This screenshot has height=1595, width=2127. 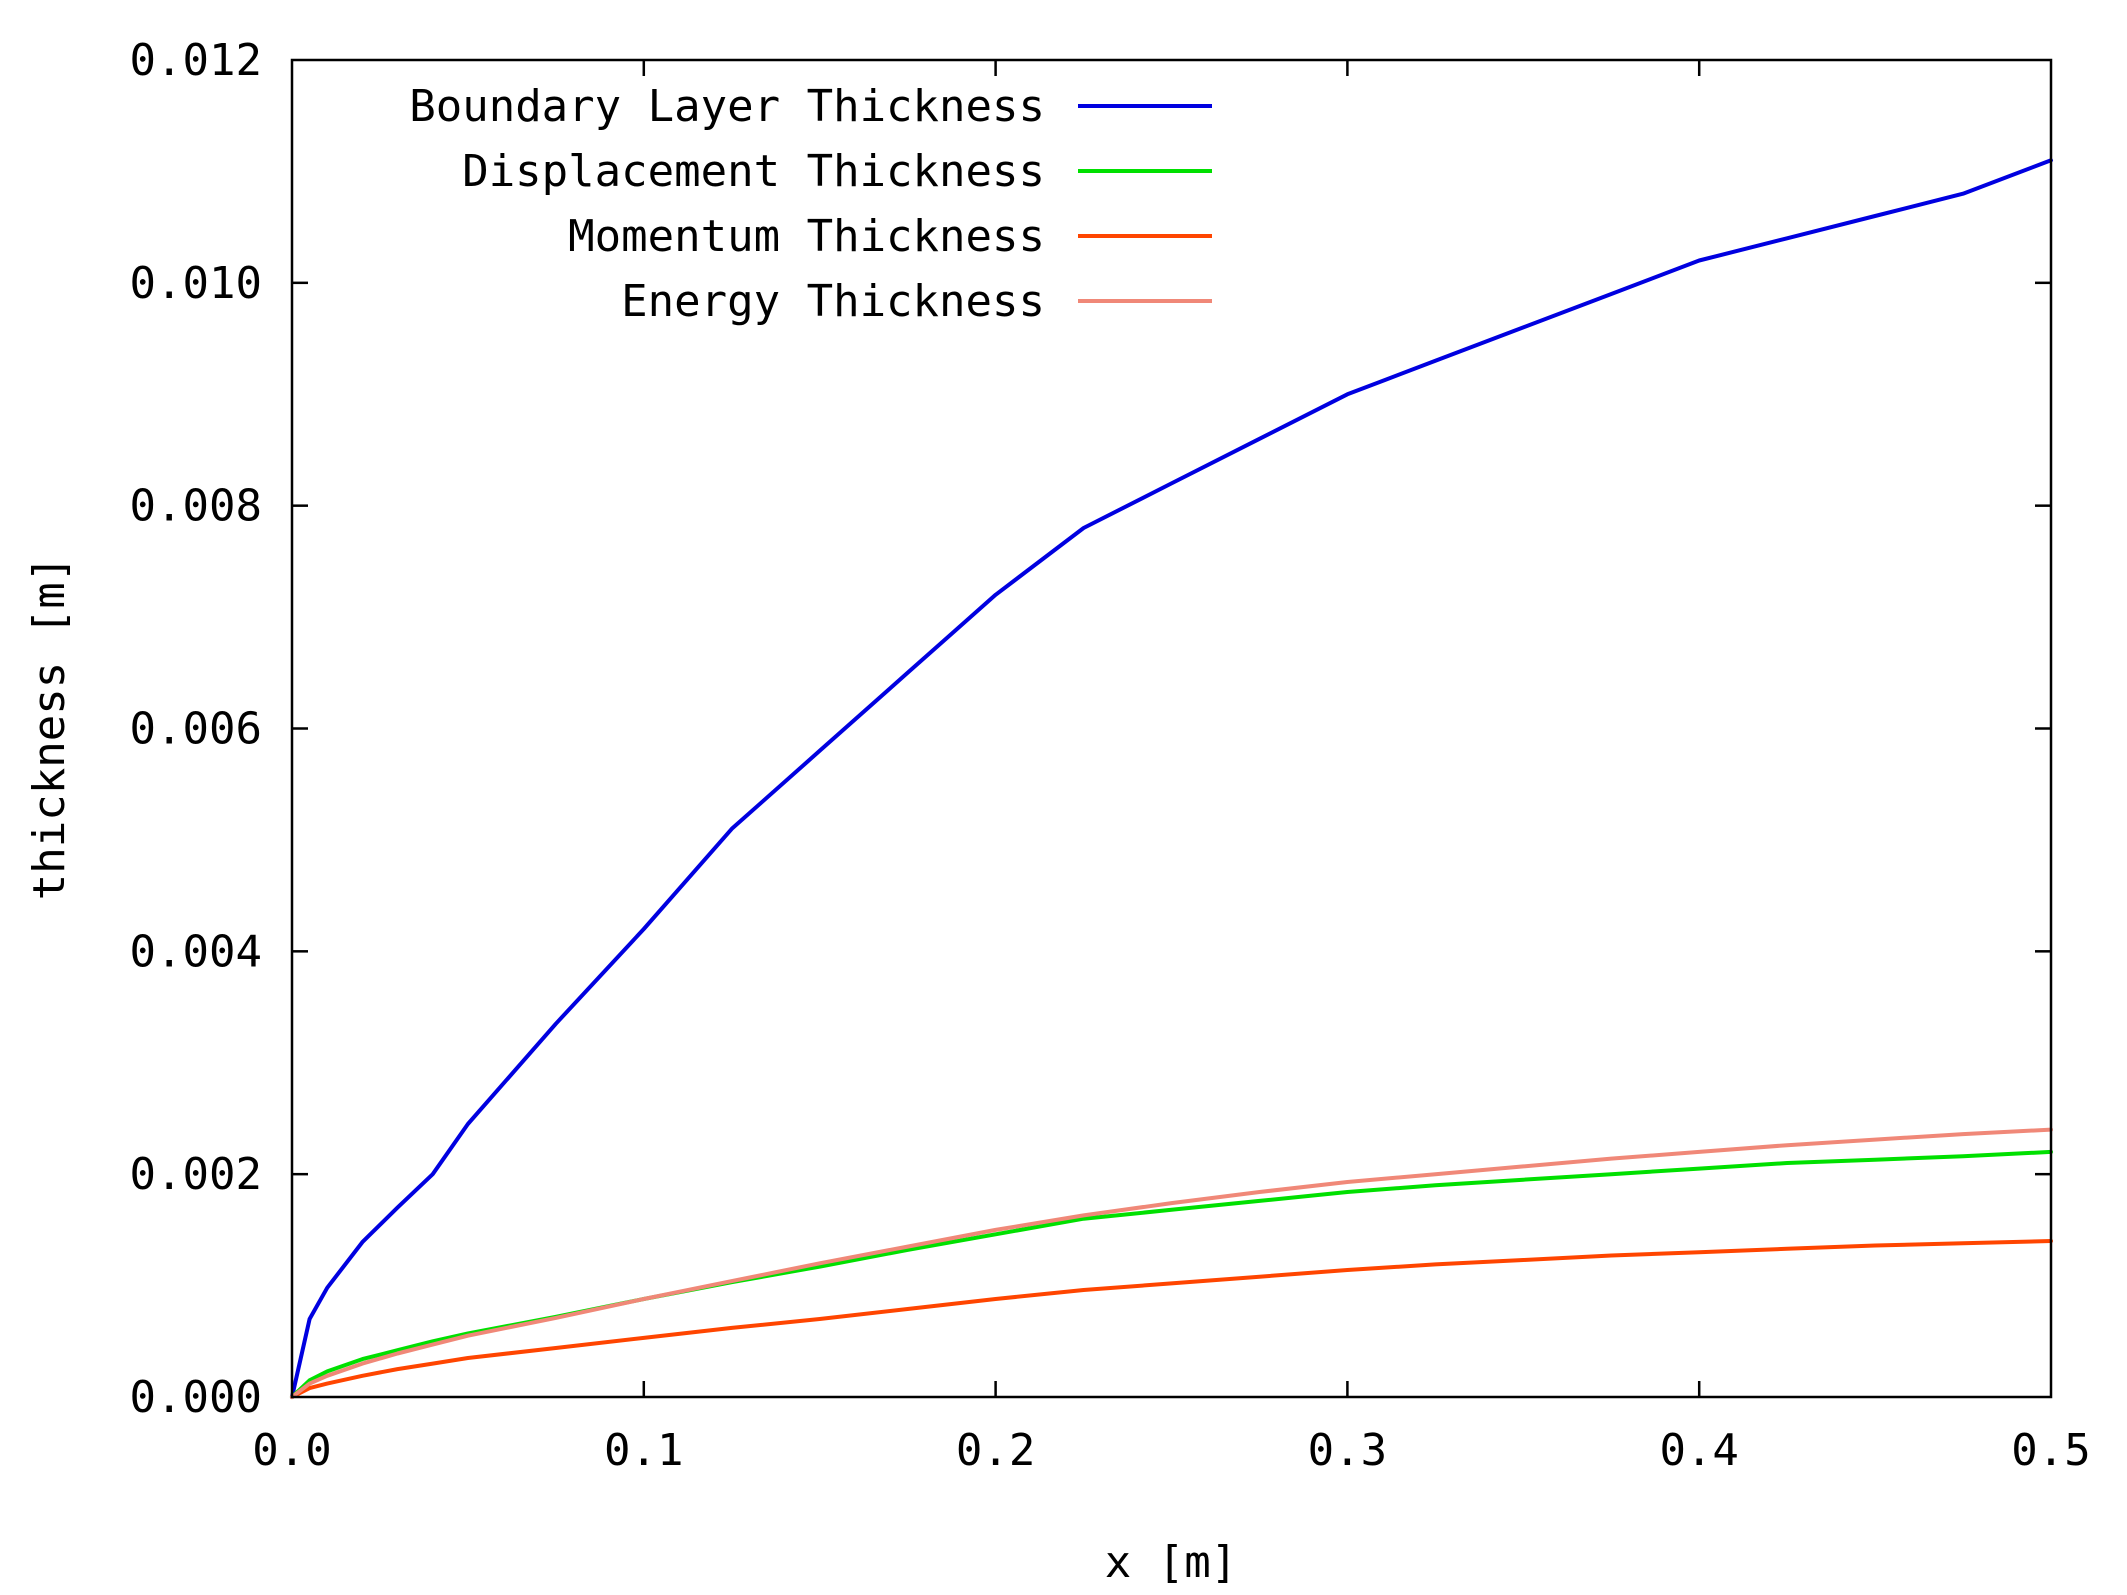 What do you see at coordinates (196, 1397) in the screenshot?
I see `y-tick-label: 0.000` at bounding box center [196, 1397].